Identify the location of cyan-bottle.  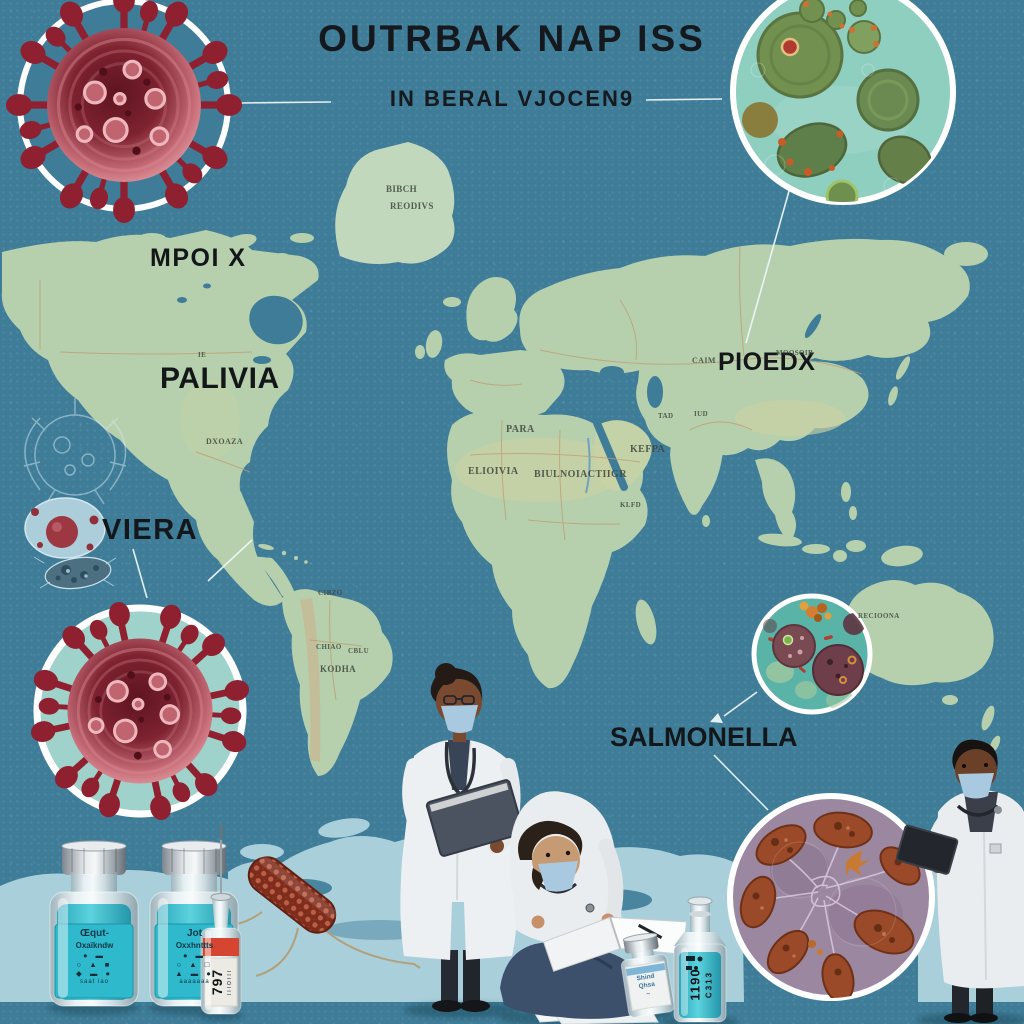
(700, 959).